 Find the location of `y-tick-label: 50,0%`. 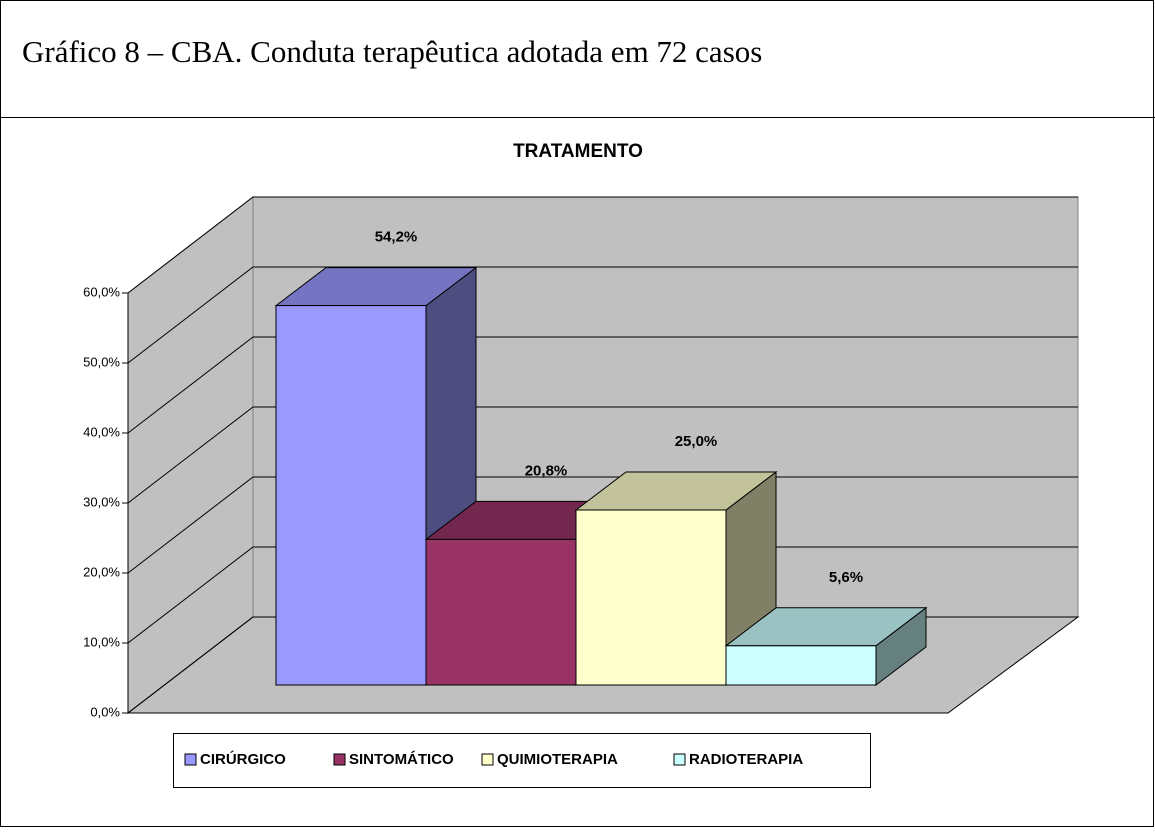

y-tick-label: 50,0% is located at coordinates (101, 361).